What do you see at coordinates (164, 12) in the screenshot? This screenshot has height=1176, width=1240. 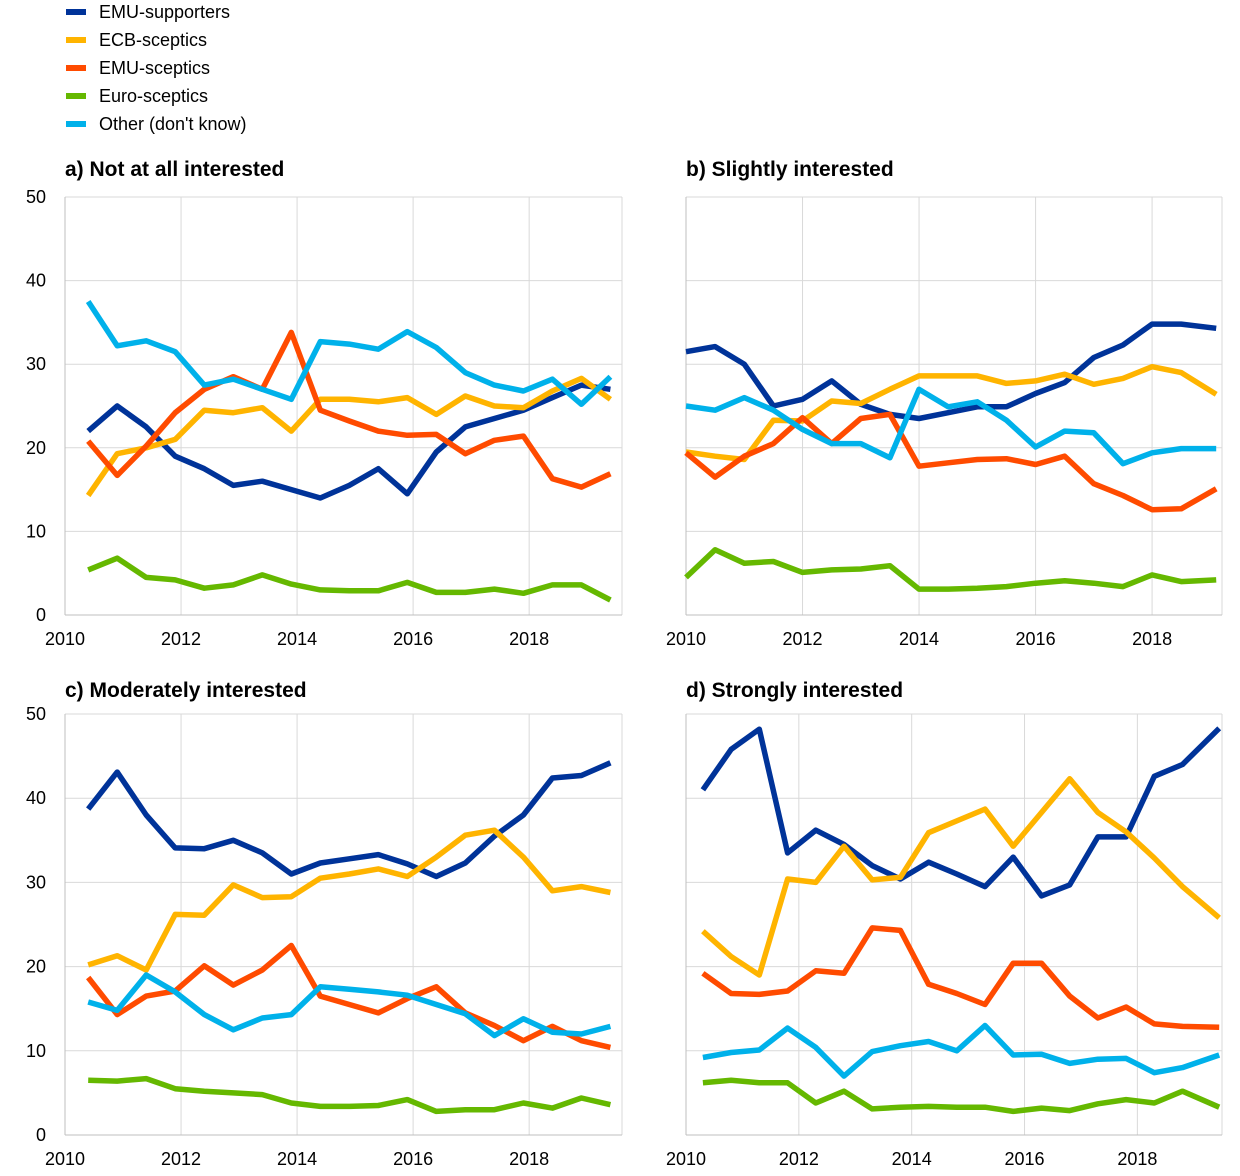 I see `legend-label-emu_supporters: EMU-supporters` at bounding box center [164, 12].